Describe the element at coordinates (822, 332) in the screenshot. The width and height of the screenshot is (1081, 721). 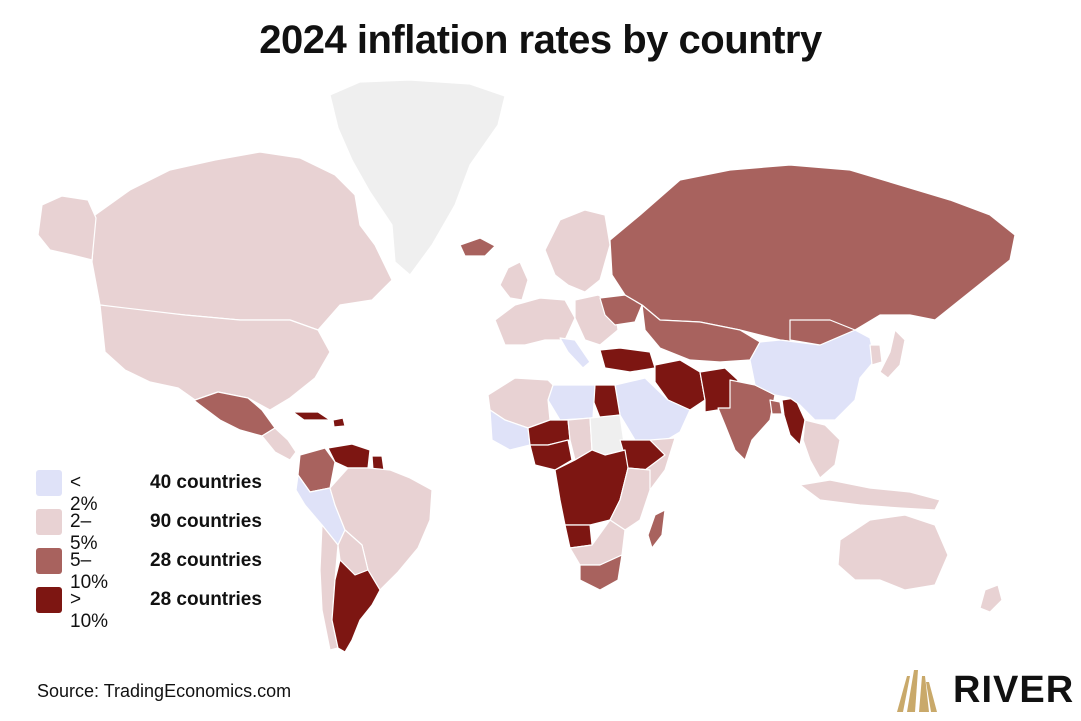
I see `country-mongolia` at that location.